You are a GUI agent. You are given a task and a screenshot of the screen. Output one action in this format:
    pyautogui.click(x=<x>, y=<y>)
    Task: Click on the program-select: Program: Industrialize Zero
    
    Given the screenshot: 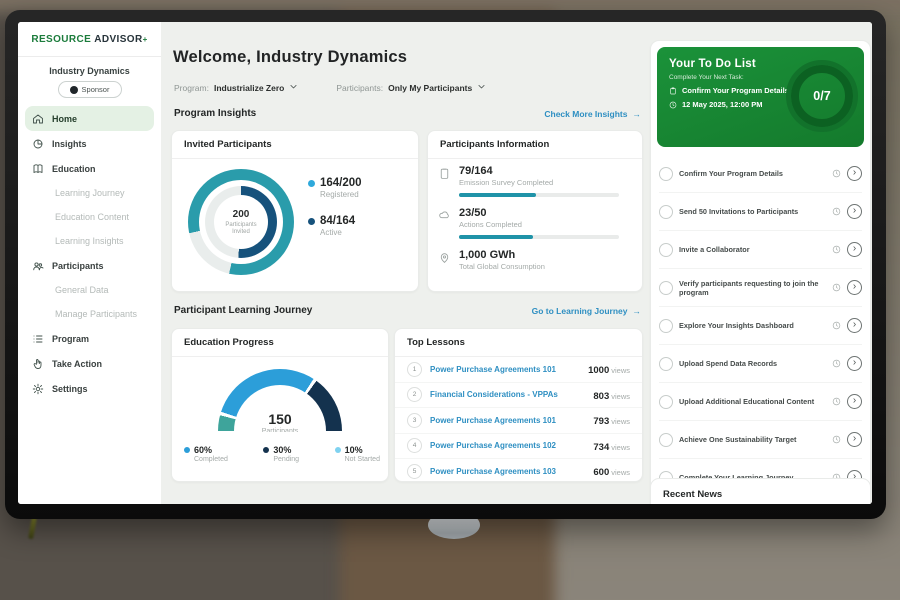 What is the action you would take?
    pyautogui.click(x=236, y=87)
    